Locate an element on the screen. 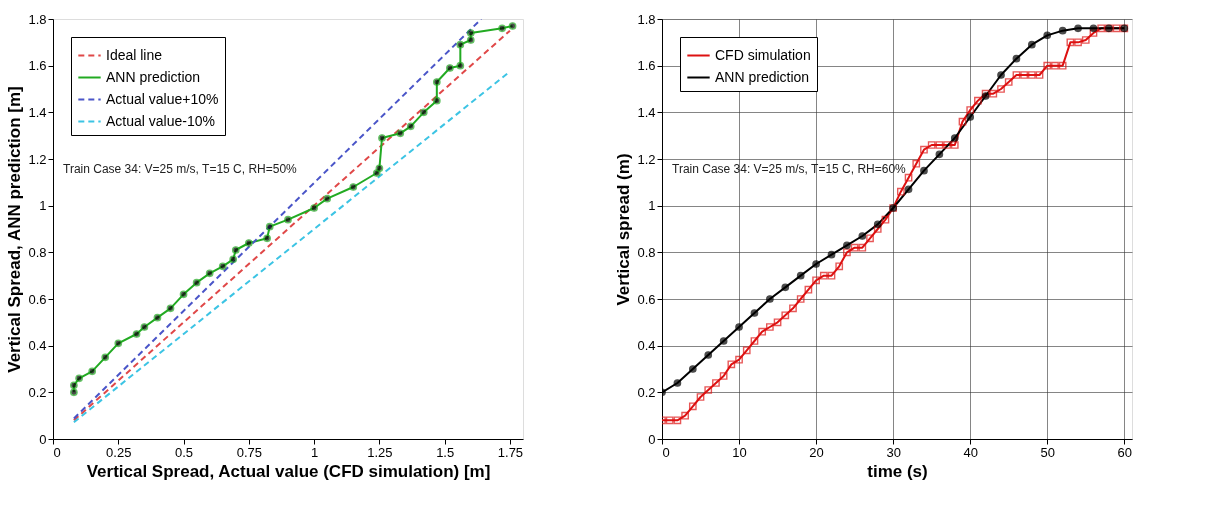 The height and width of the screenshot is (529, 1218). y-axis-title: Vertical Spread, ANN prediction [m] is located at coordinates (15, 229).